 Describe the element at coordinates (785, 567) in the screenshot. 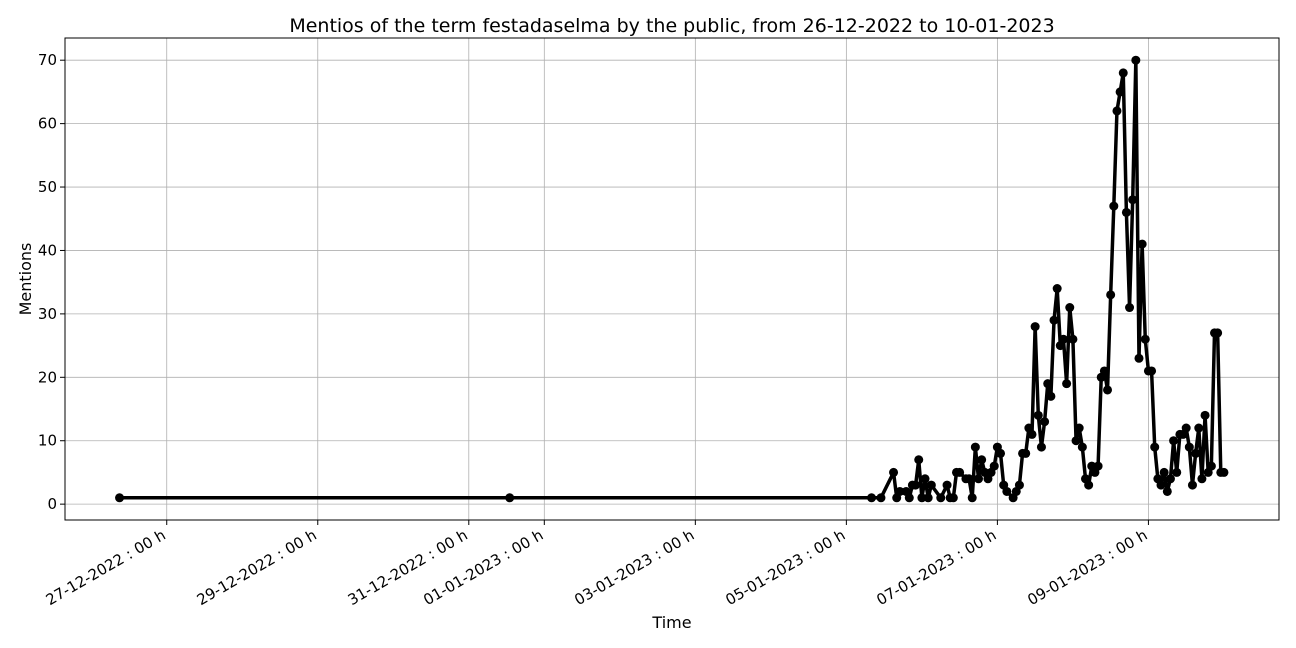

I see `x-tick-label: 05-01-2023 : 00 h` at that location.